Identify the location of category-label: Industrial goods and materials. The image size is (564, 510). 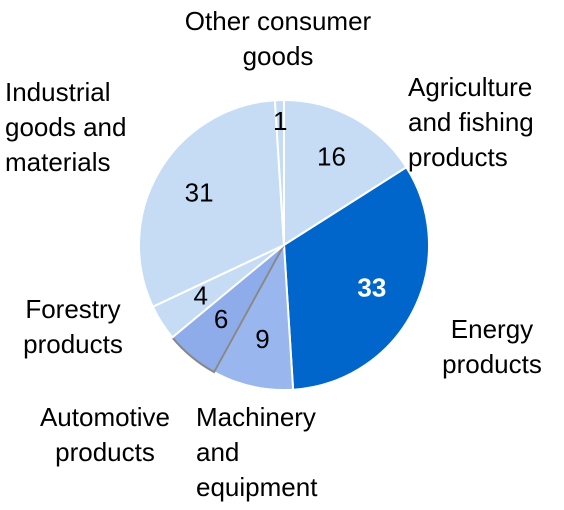
(66, 127).